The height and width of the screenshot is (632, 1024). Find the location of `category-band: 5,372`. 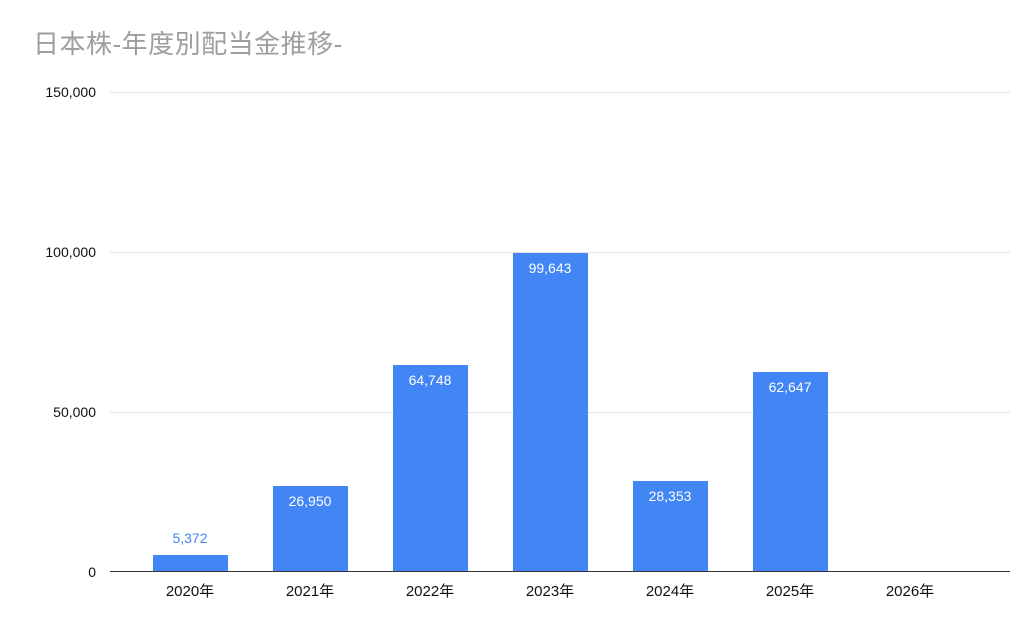

category-band: 5,372 is located at coordinates (190, 332).